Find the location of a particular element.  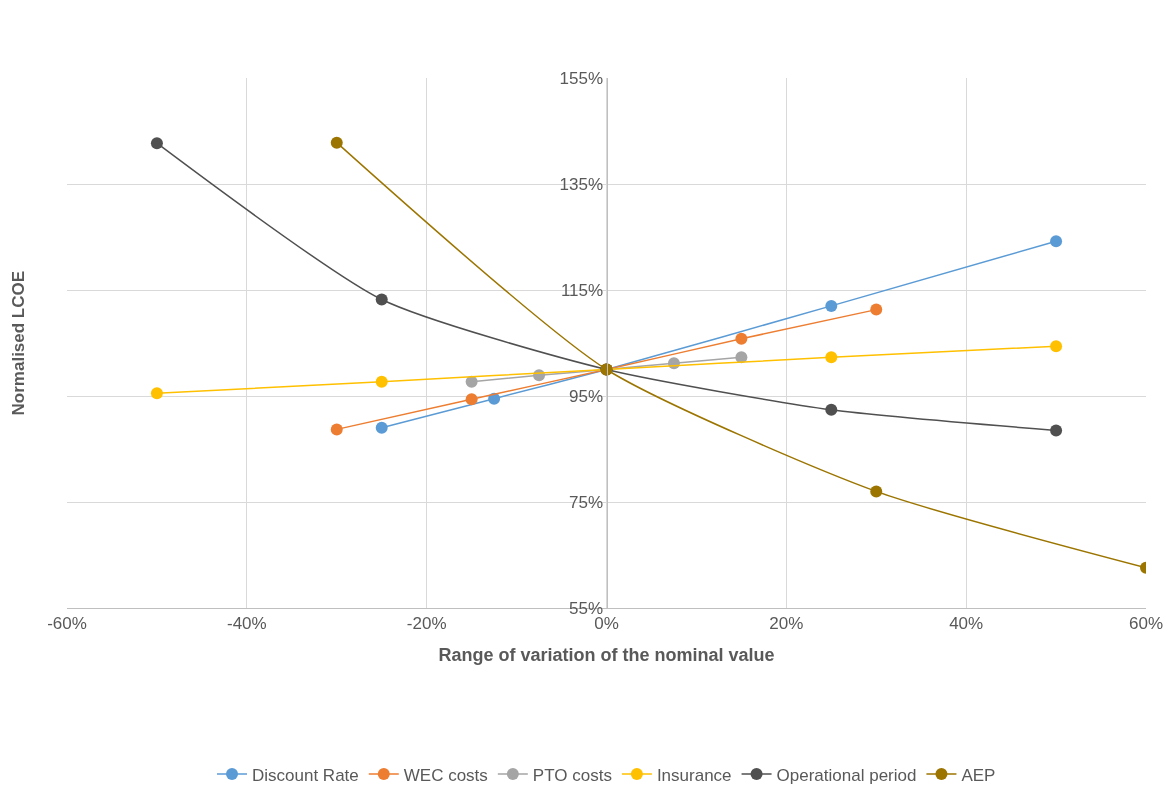

y-tick-label: 155% is located at coordinates (581, 78).